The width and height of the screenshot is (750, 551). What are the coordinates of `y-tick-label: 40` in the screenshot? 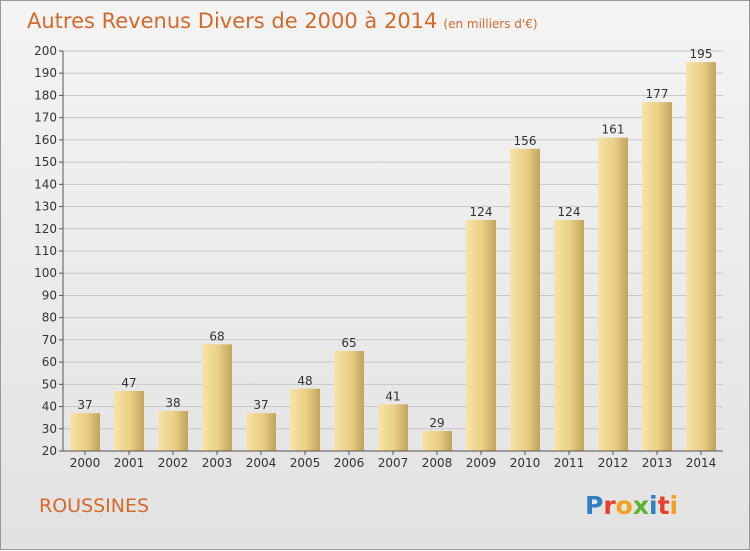 It's located at (49, 407).